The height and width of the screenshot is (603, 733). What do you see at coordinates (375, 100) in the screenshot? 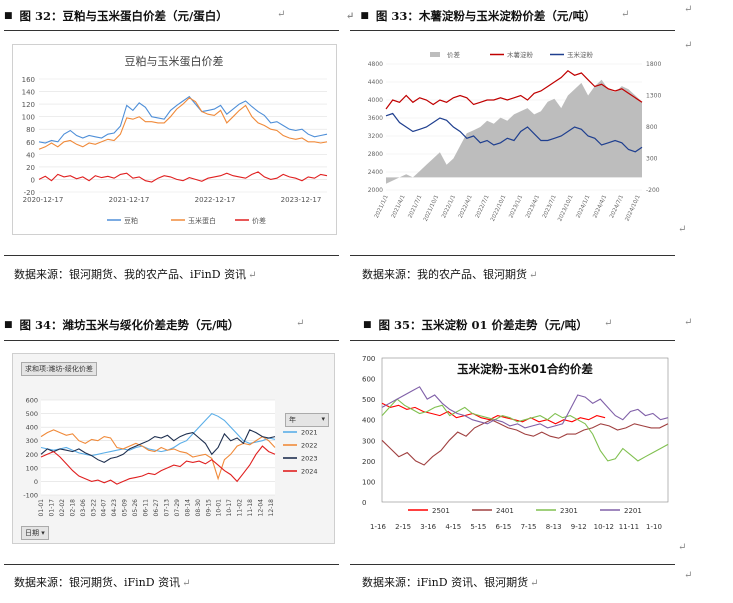
I see `y-left-tick-label: 4000` at bounding box center [375, 100].